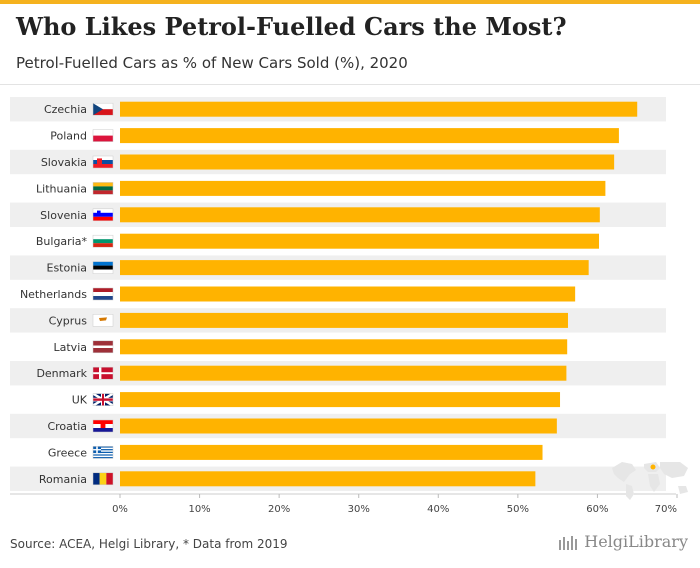 The height and width of the screenshot is (568, 700). What do you see at coordinates (67, 426) in the screenshot?
I see `category-label: Croatia` at bounding box center [67, 426].